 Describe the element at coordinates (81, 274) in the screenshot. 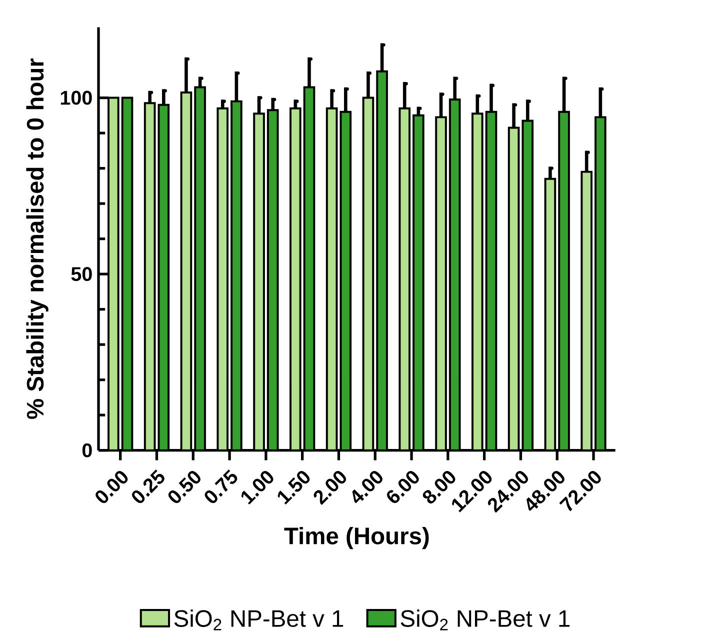

I see `y-tick-label: 50` at that location.